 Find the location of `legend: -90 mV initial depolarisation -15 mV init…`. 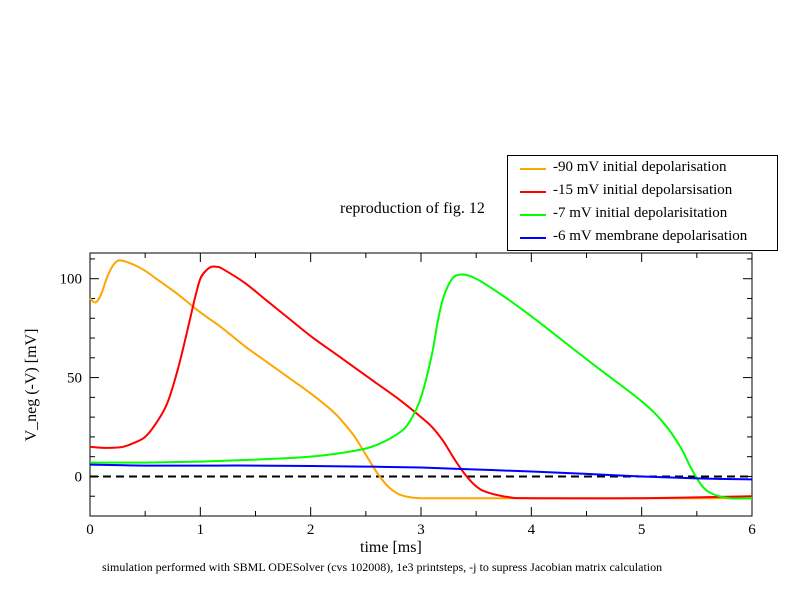

legend: -90 mV initial depolarisation -15 mV init… is located at coordinates (642, 203).